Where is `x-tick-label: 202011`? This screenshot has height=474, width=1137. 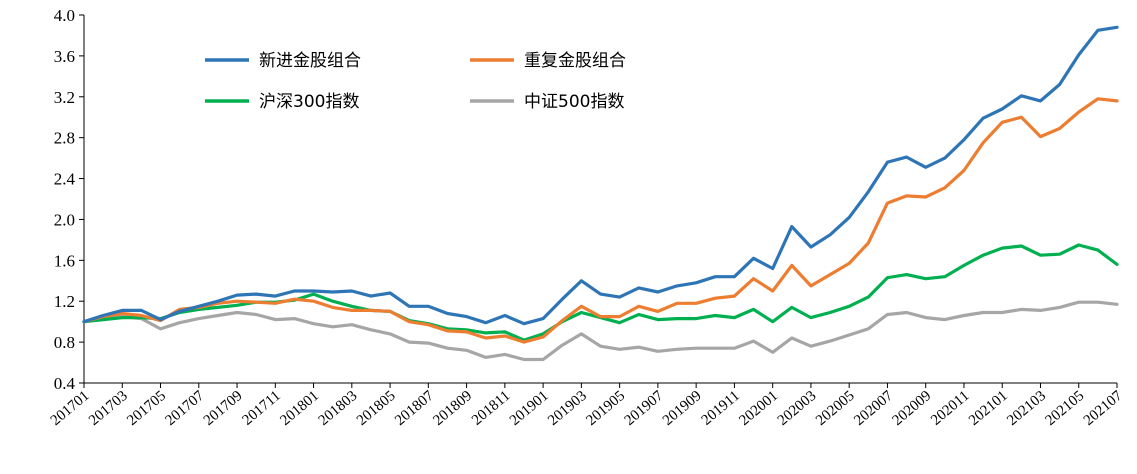
x-tick-label: 202011 is located at coordinates (950, 408).